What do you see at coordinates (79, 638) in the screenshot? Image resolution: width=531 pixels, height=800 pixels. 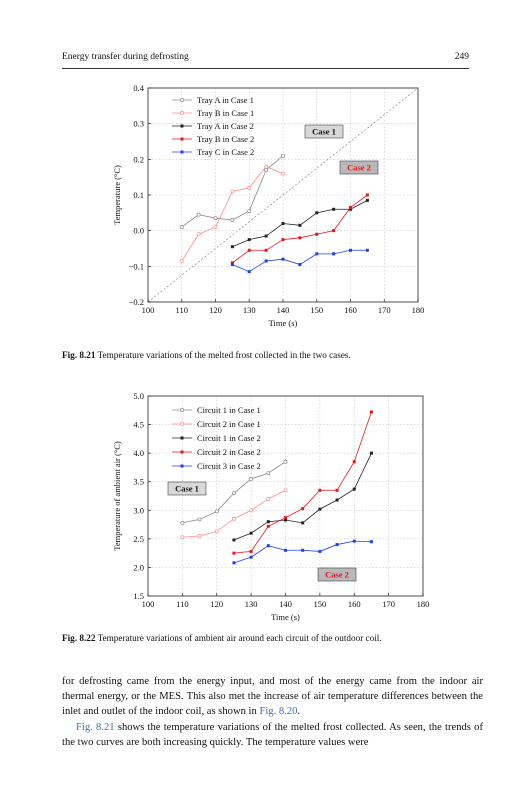 I see `figure-8-22-label: Fig. 8.22` at bounding box center [79, 638].